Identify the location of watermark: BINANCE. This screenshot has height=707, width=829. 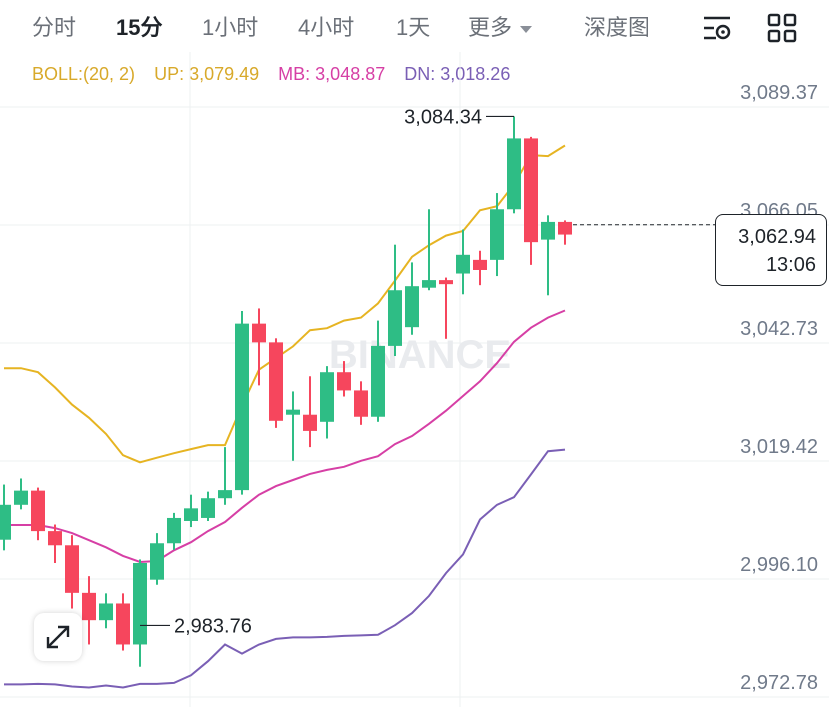
(420, 355).